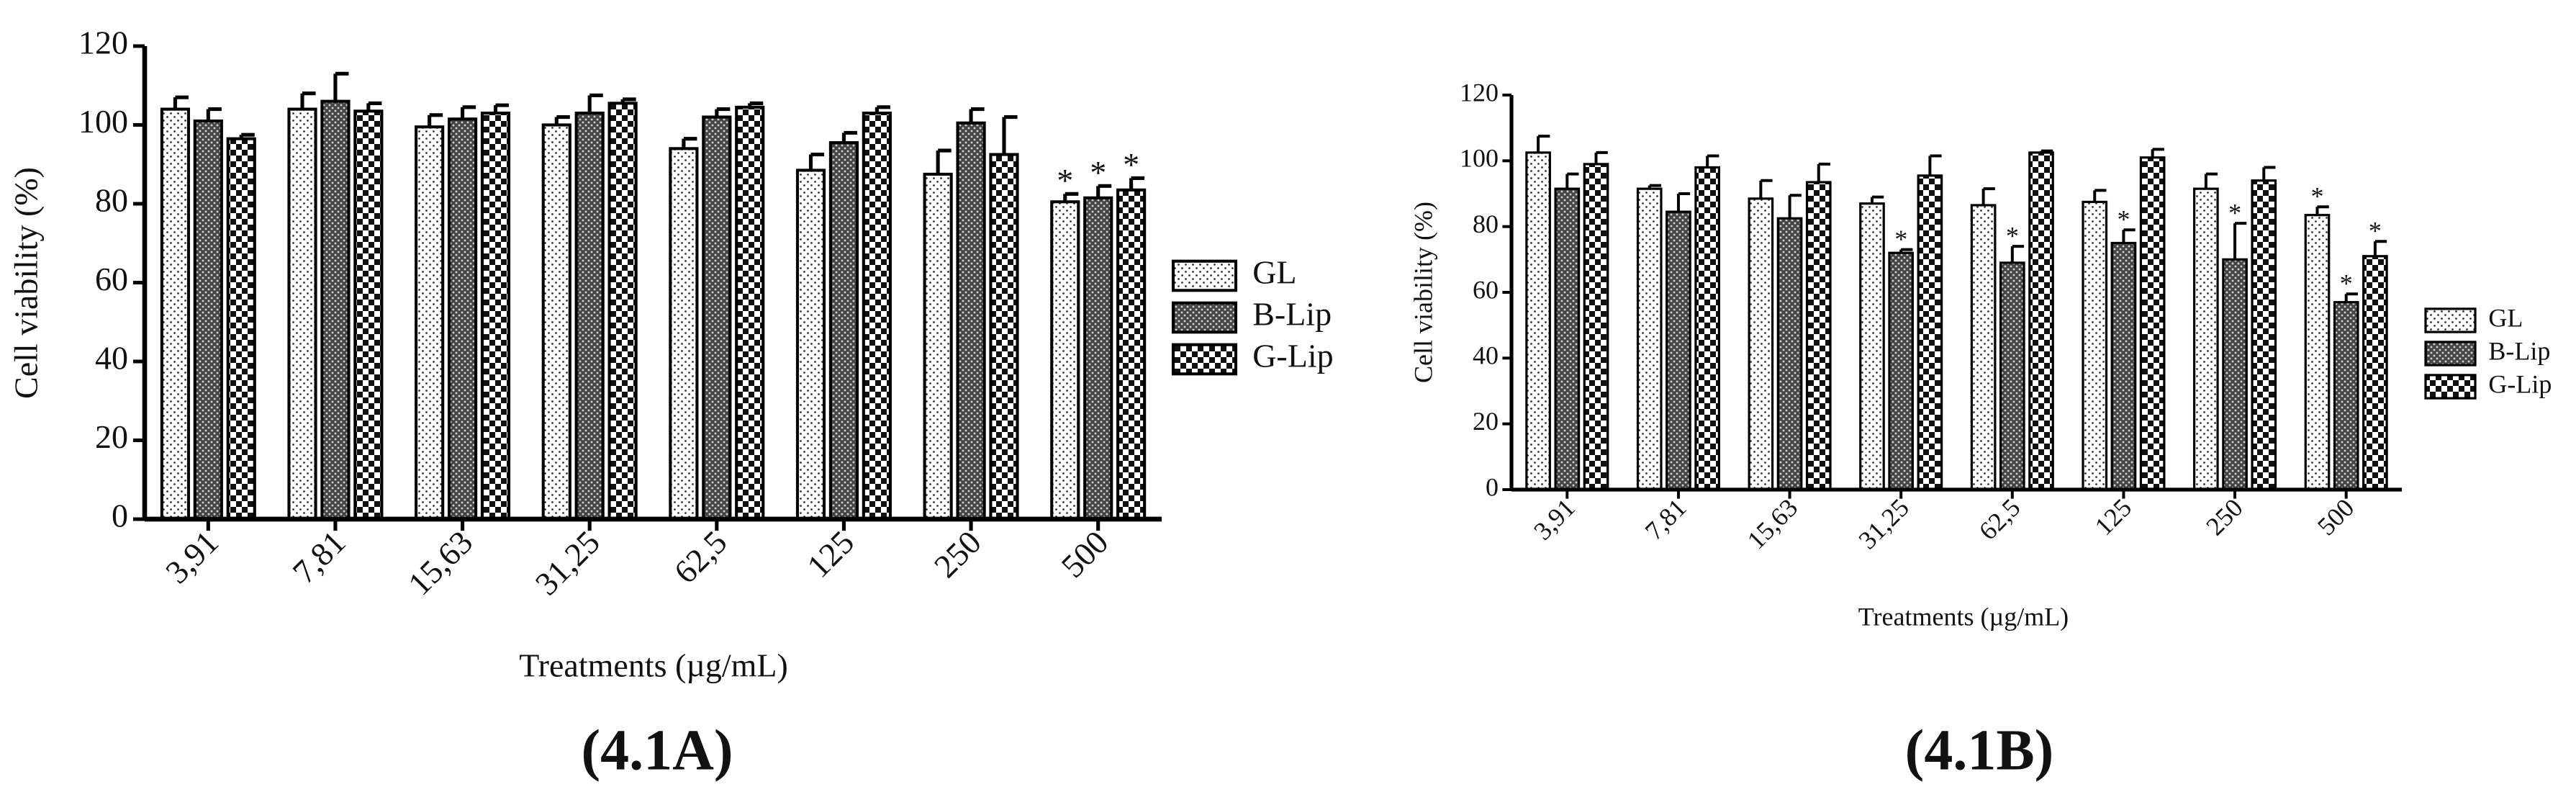 The image size is (2576, 805). Describe the element at coordinates (111, 200) in the screenshot. I see `y-tick-label: 80` at that location.